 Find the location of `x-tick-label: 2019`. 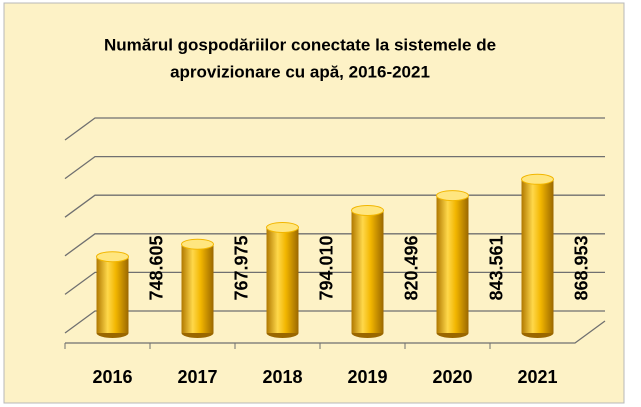

x-tick-label: 2019 is located at coordinates (367, 377).